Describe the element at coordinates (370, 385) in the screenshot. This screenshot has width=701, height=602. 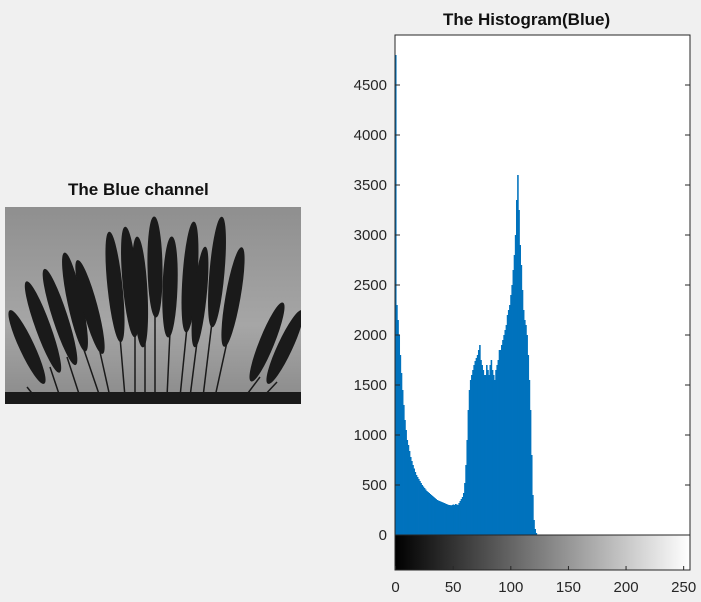
I see `y-tick-label: 1500` at that location.